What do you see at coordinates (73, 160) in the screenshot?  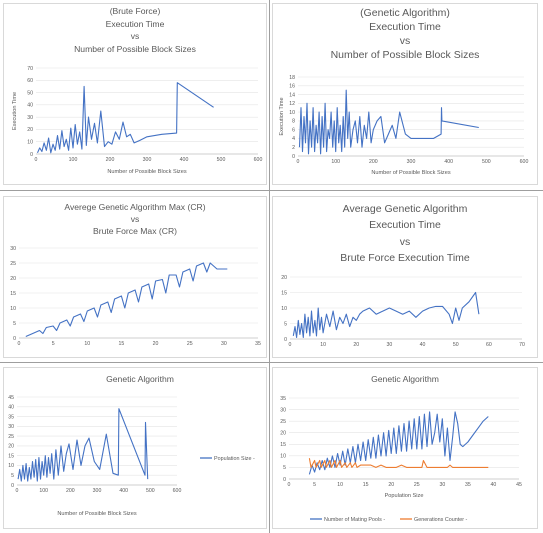 I see `x-tick-label: 100` at bounding box center [73, 160].